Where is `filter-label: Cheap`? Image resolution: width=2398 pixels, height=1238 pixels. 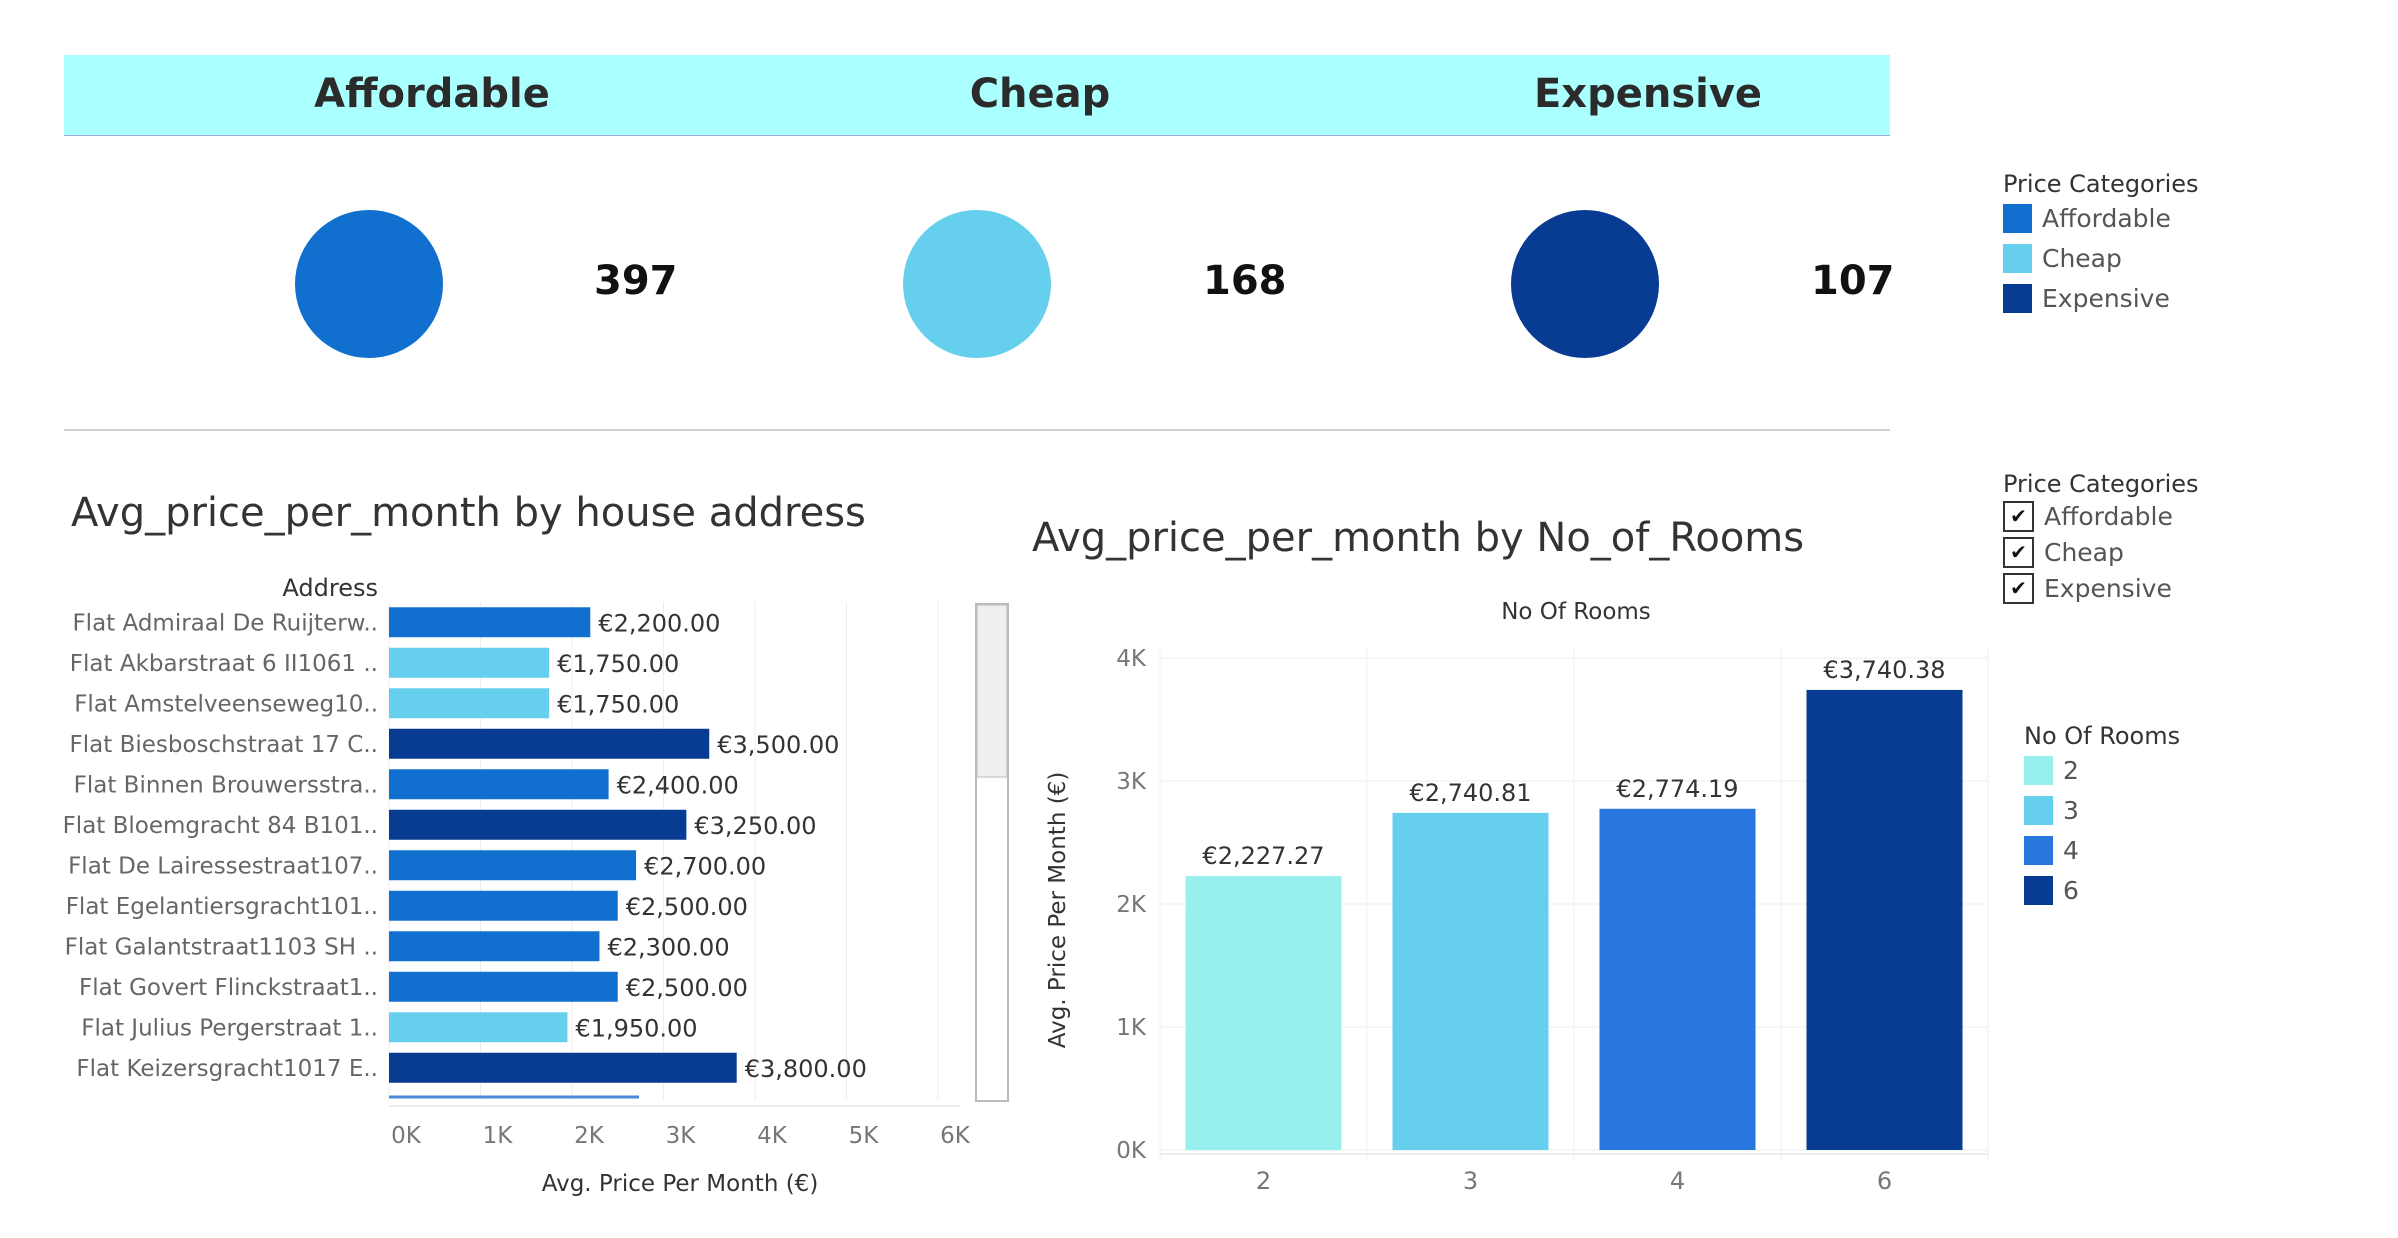
filter-label: Cheap is located at coordinates (2084, 552).